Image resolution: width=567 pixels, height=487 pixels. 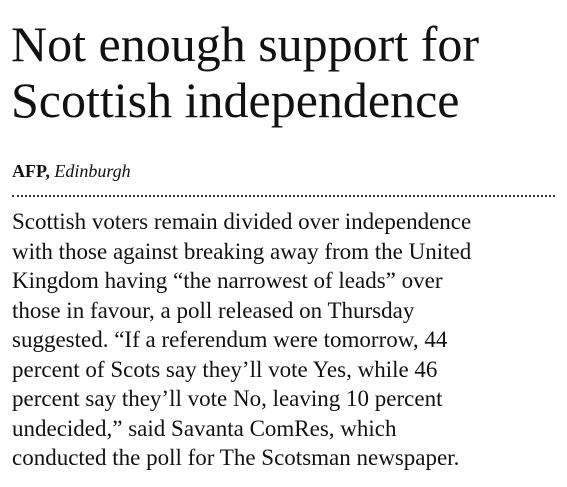 I want to click on byline: AFP, Edinburgh, so click(x=71, y=171).